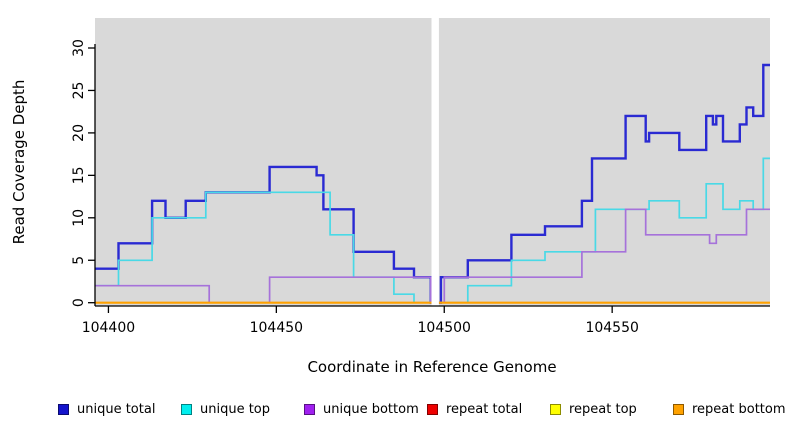 The height and width of the screenshot is (432, 792). I want to click on legend-item-repeat-top: repeat top, so click(593, 409).